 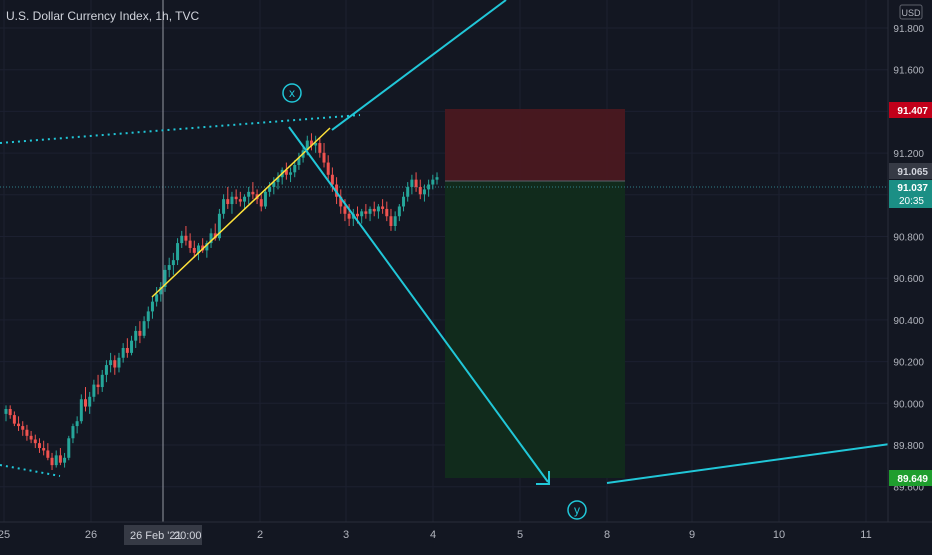 What do you see at coordinates (30, 470) in the screenshot?
I see `lower-dotted-trendline` at bounding box center [30, 470].